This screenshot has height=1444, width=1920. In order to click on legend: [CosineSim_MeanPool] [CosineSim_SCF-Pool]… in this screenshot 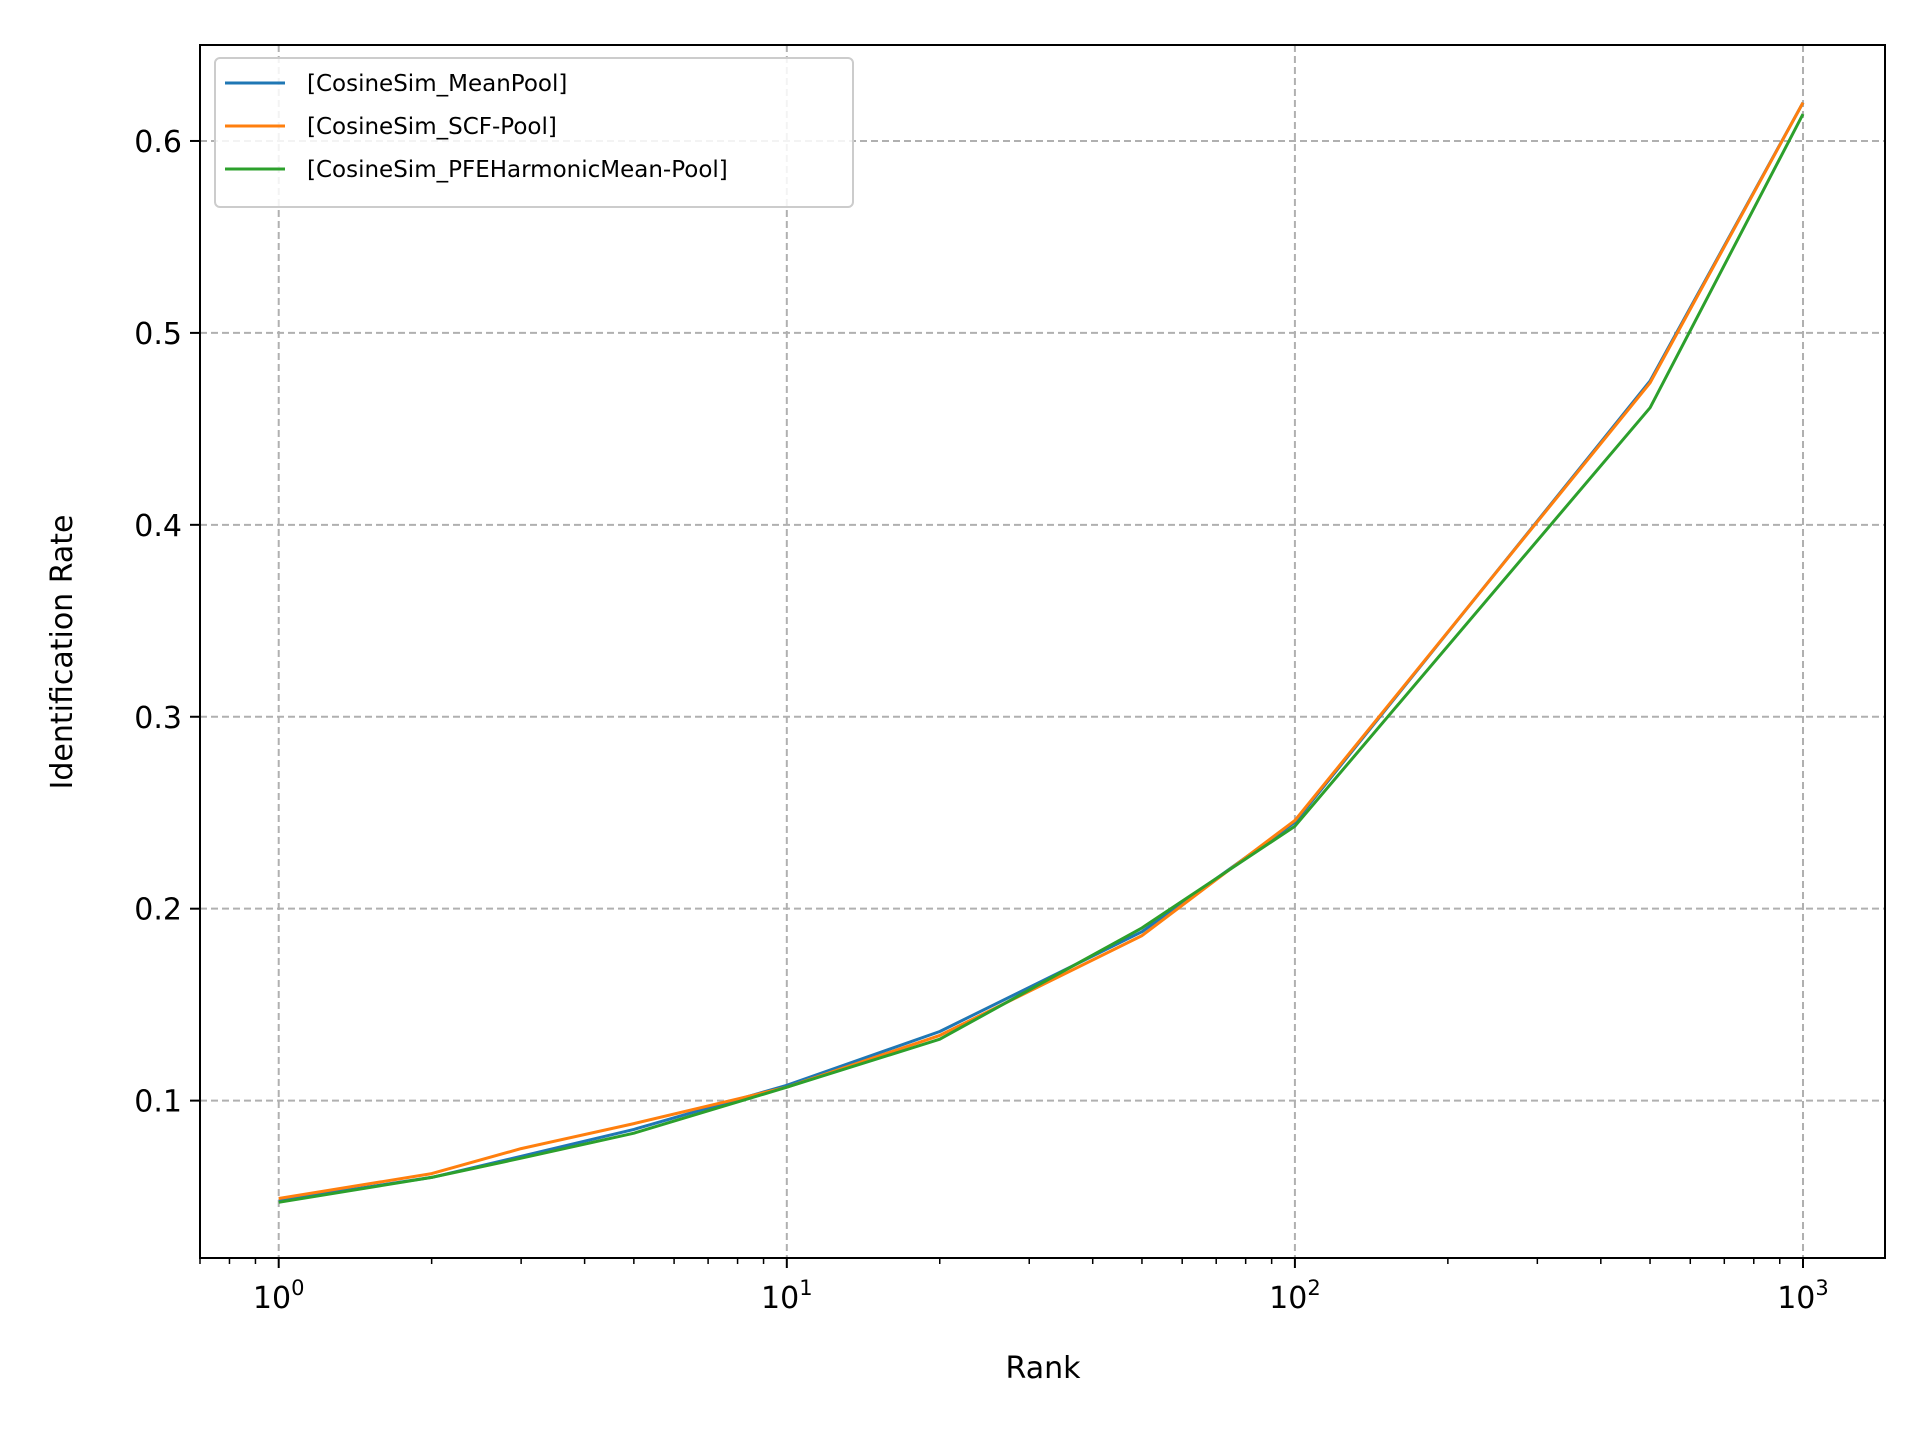, I will do `click(534, 132)`.